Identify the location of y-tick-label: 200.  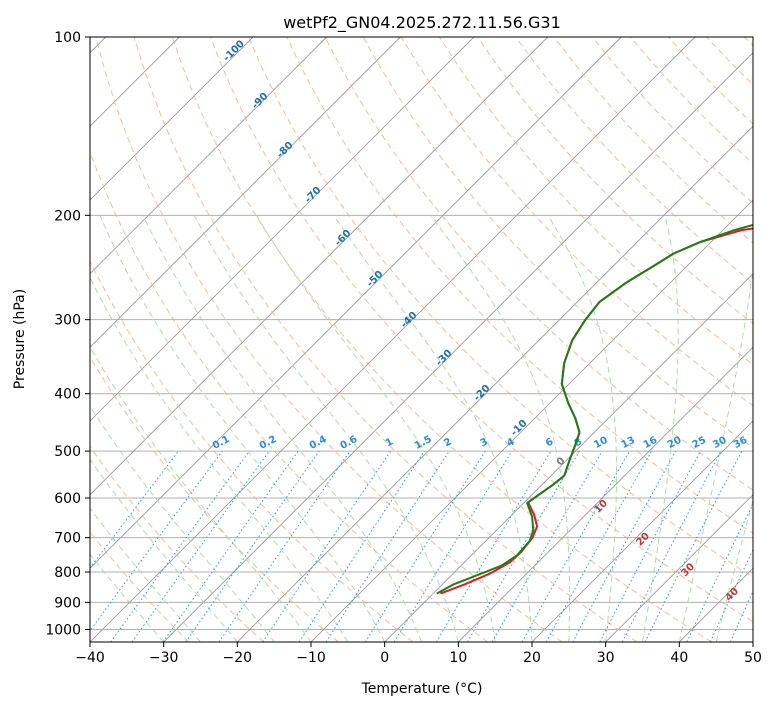
(67, 216).